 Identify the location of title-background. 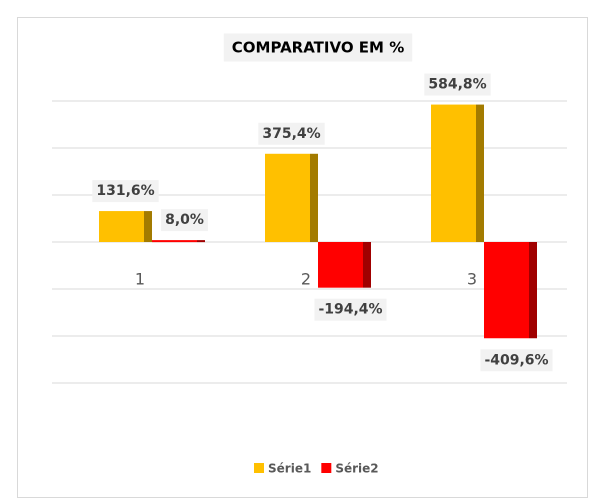
(318, 47).